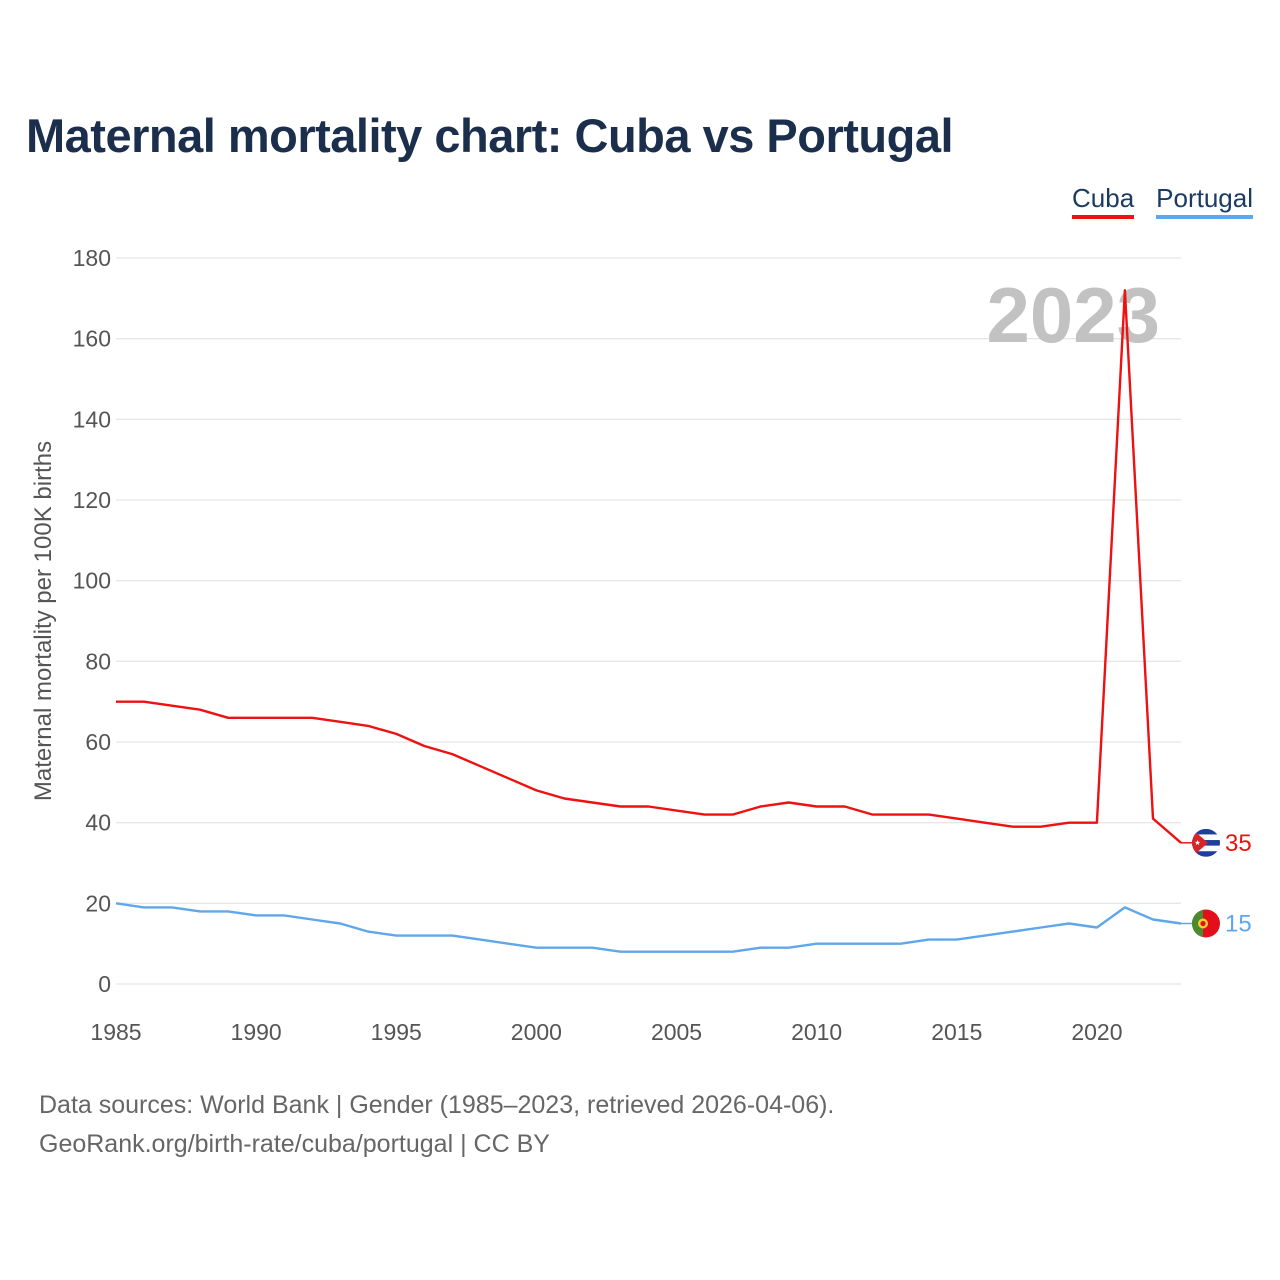 The height and width of the screenshot is (1280, 1280). I want to click on y-tick-label: 100, so click(92, 581).